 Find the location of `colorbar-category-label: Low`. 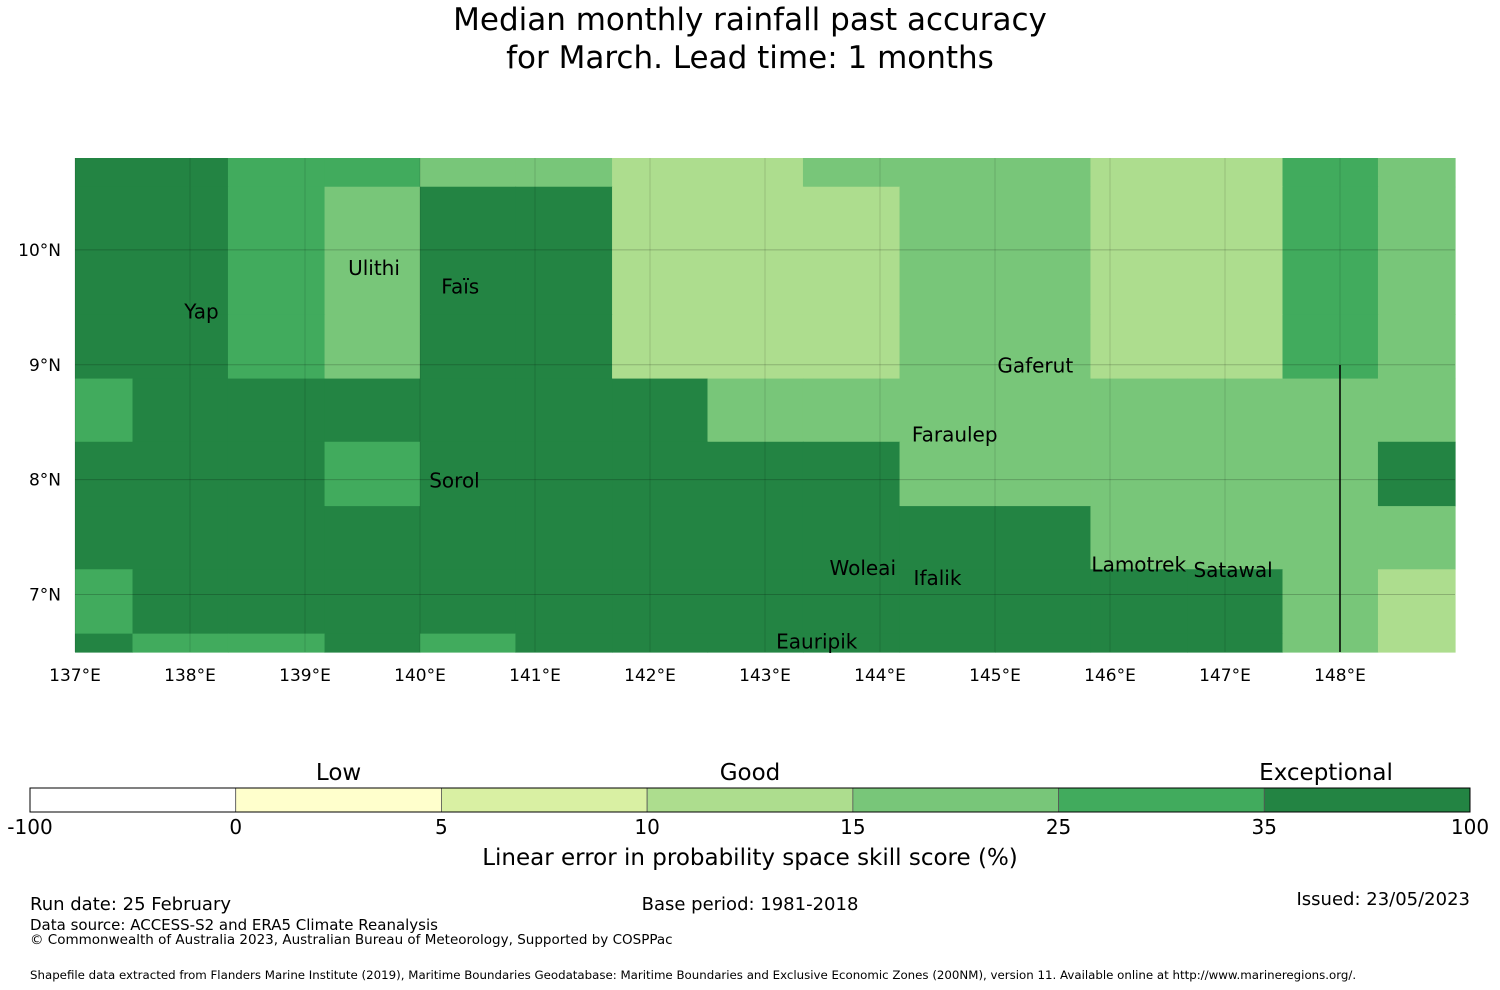

colorbar-category-label: Low is located at coordinates (338, 773).